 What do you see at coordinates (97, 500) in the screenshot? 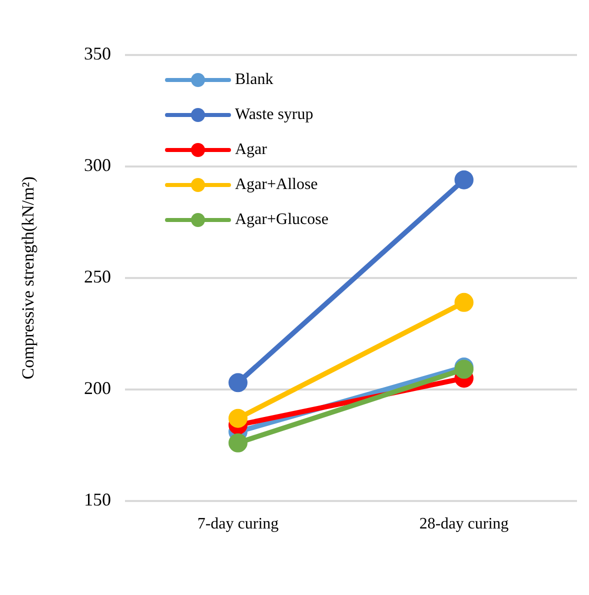
I see `y-tick-label: 150` at bounding box center [97, 500].